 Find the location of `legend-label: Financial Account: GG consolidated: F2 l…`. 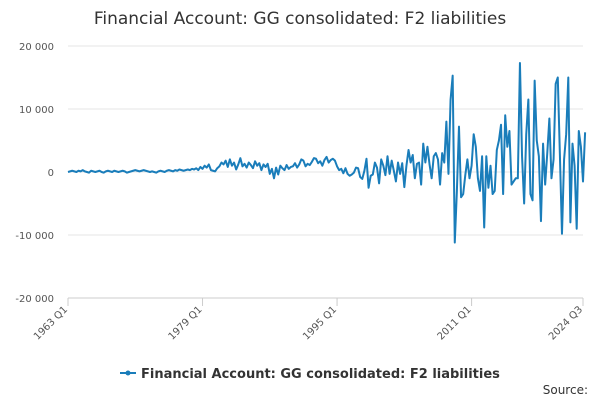

legend-label: Financial Account: GG consolidated: F2 l… is located at coordinates (320, 374).